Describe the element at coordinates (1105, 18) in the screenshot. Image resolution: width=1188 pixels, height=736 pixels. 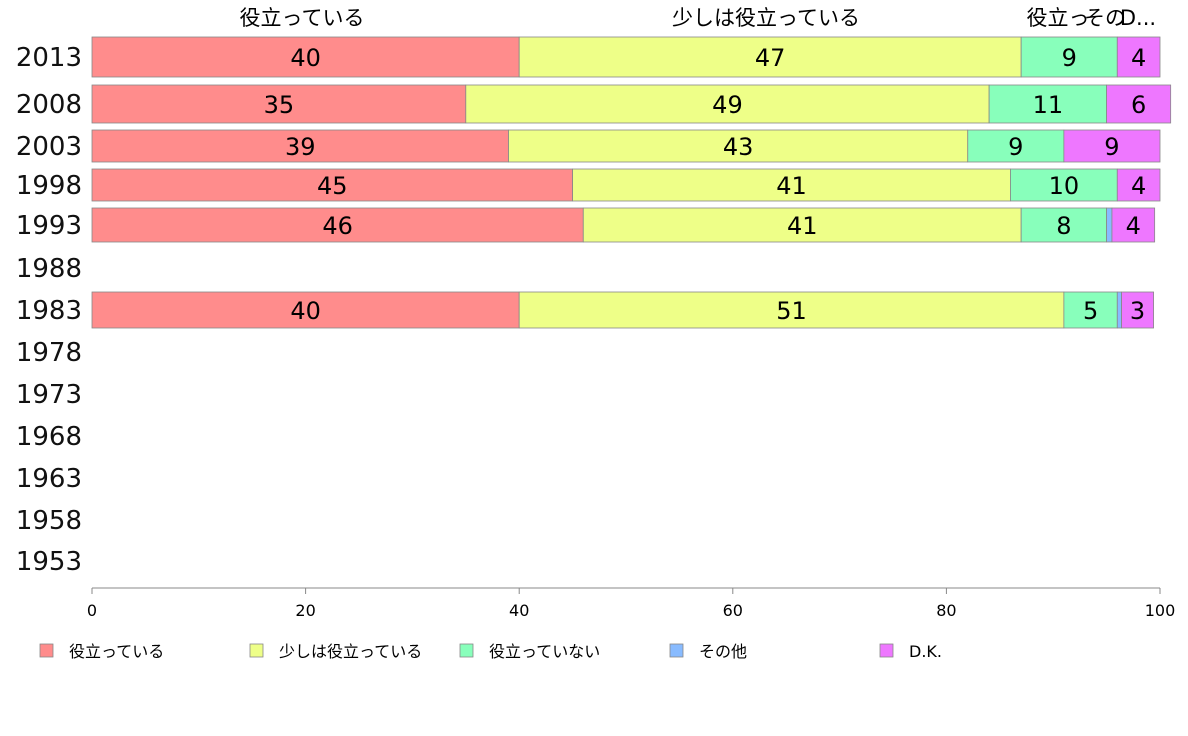
I see `series-header-label: その` at that location.